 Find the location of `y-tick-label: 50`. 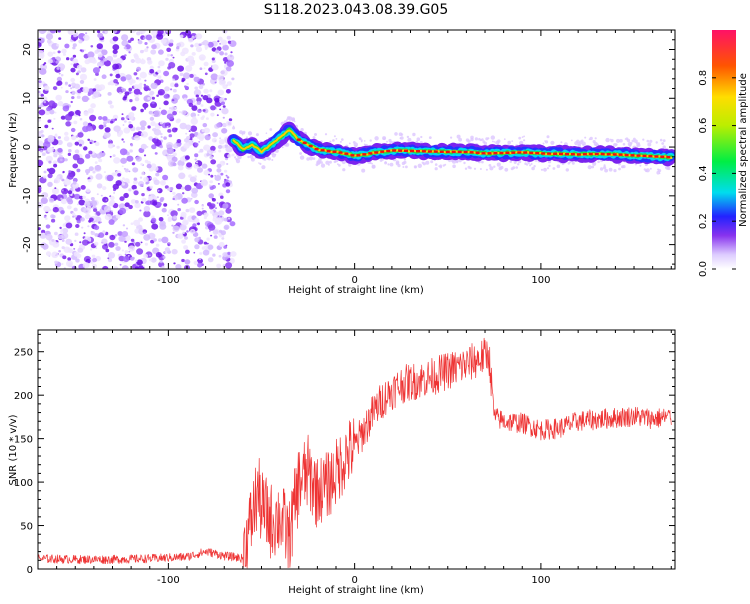

y-tick-label: 50 is located at coordinates (26, 527).